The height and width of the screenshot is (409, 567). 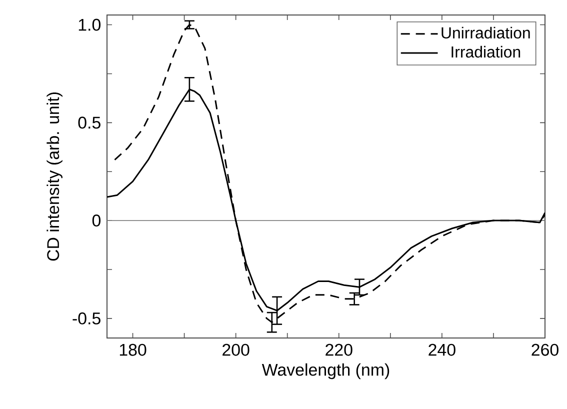 I want to click on y-tick-label: 0, so click(x=96, y=220).